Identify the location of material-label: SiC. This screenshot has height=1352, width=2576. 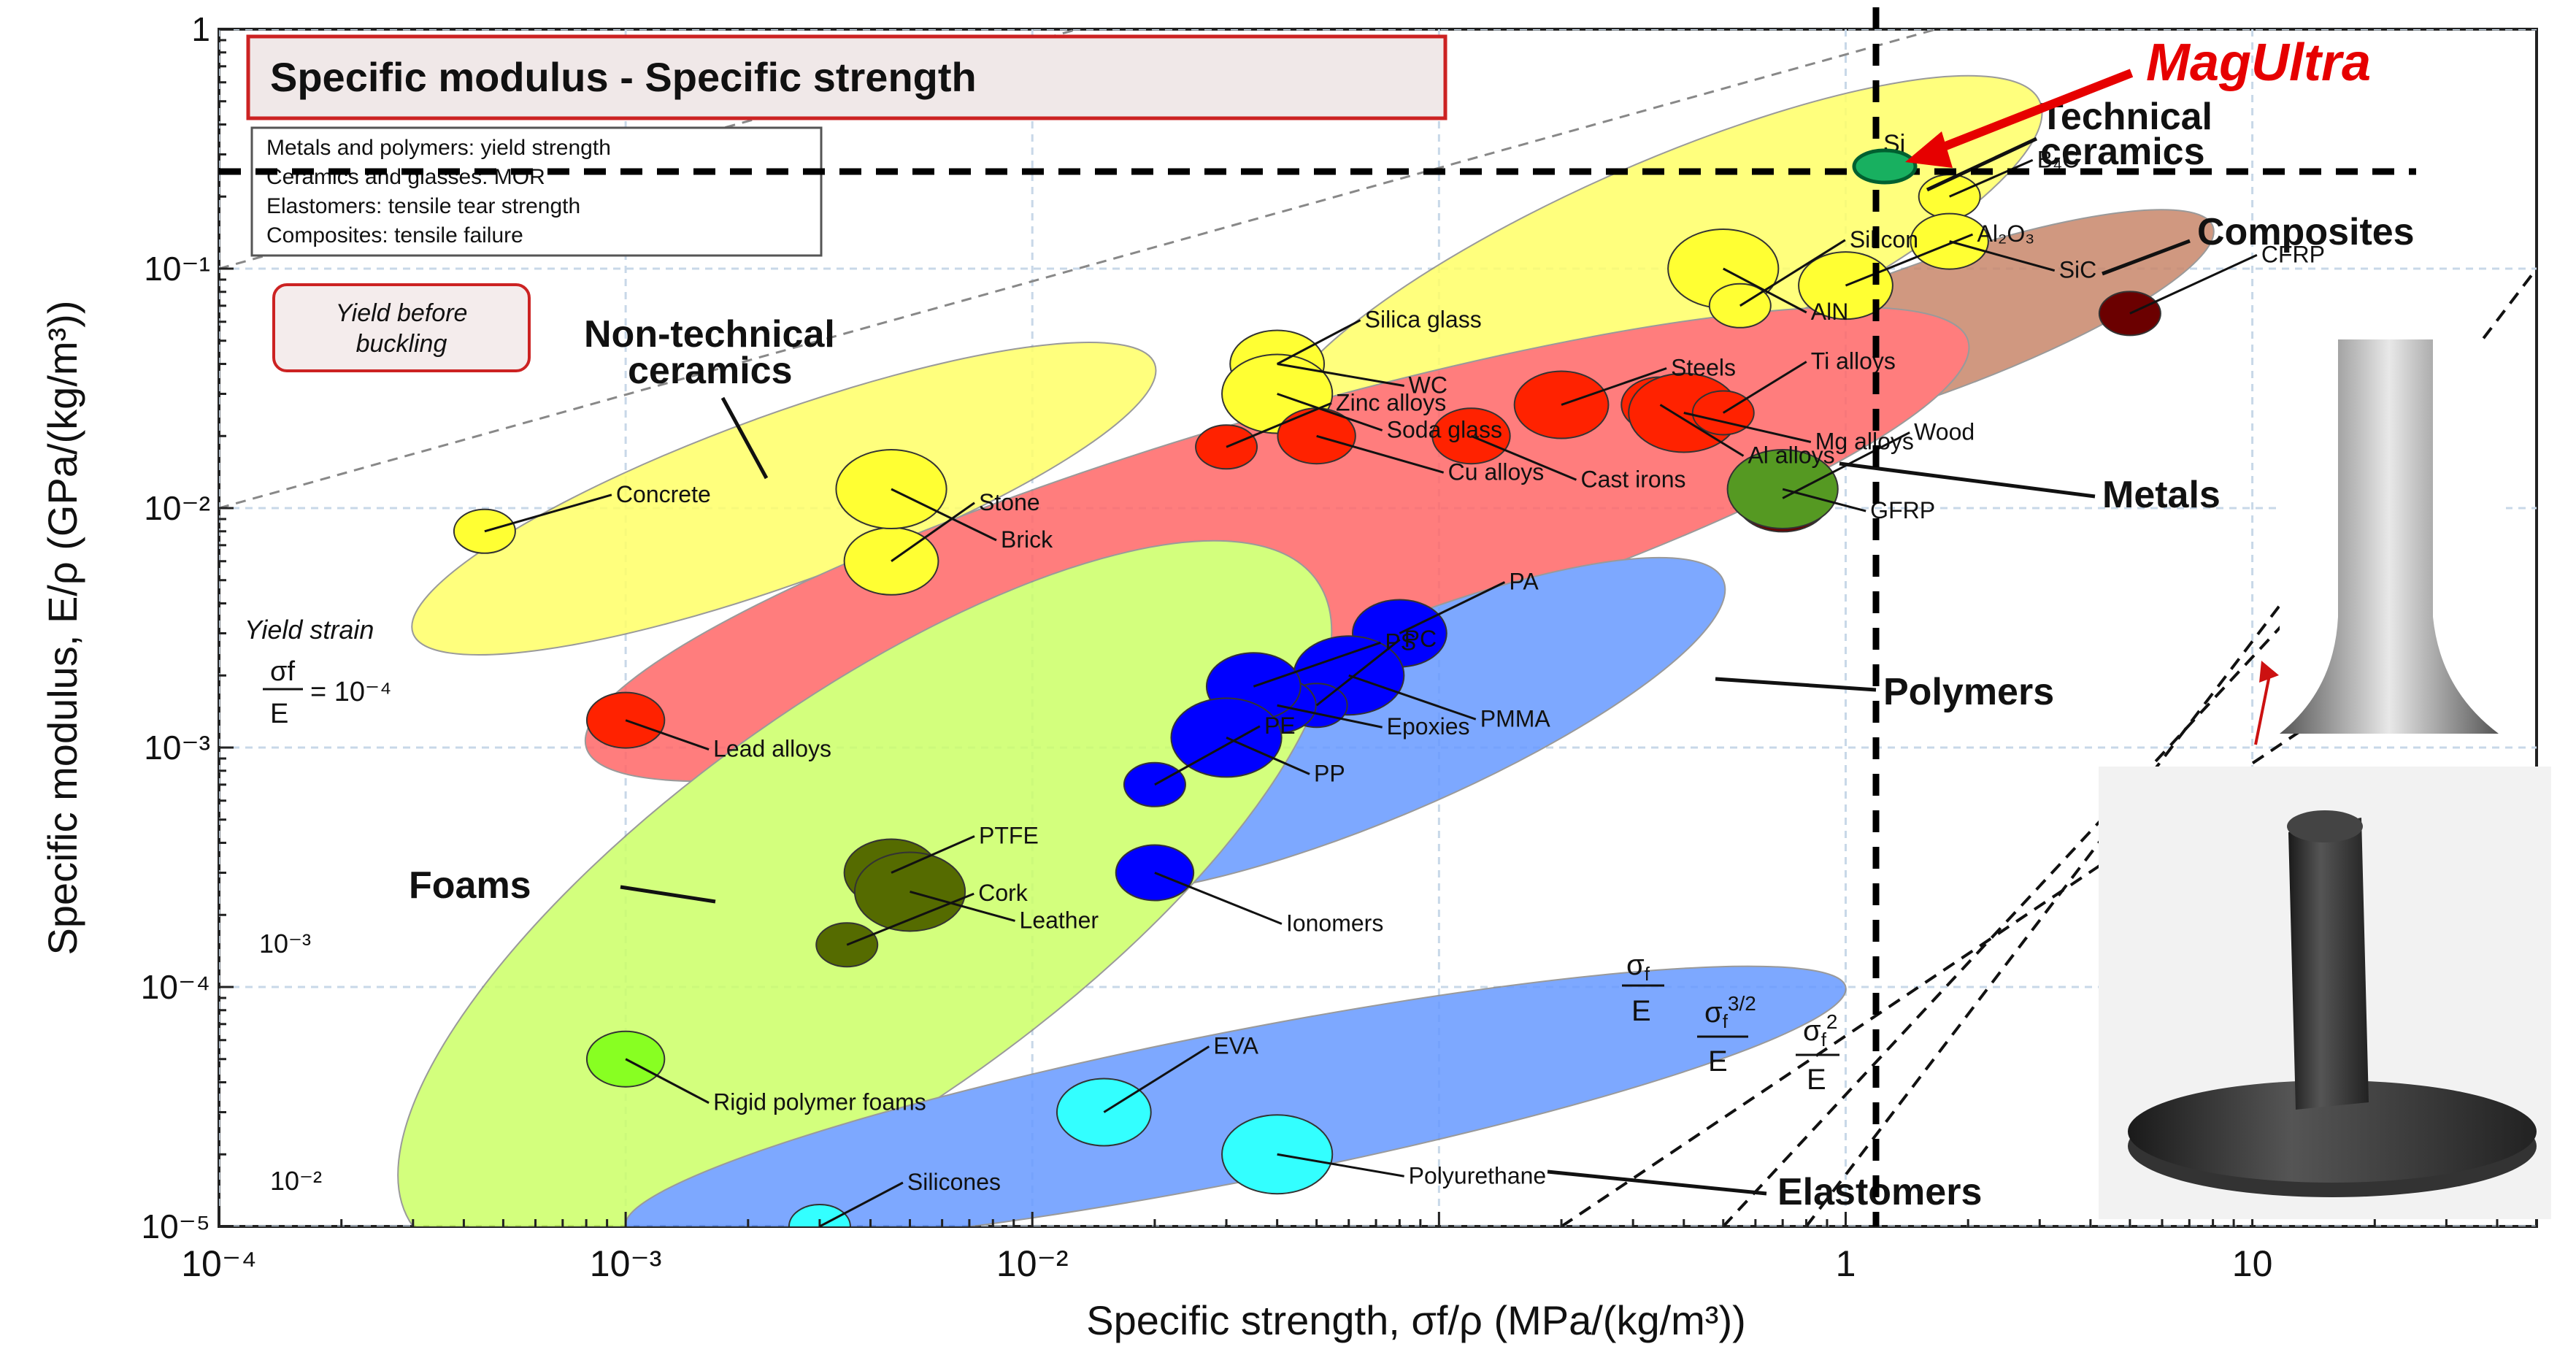
(2078, 270).